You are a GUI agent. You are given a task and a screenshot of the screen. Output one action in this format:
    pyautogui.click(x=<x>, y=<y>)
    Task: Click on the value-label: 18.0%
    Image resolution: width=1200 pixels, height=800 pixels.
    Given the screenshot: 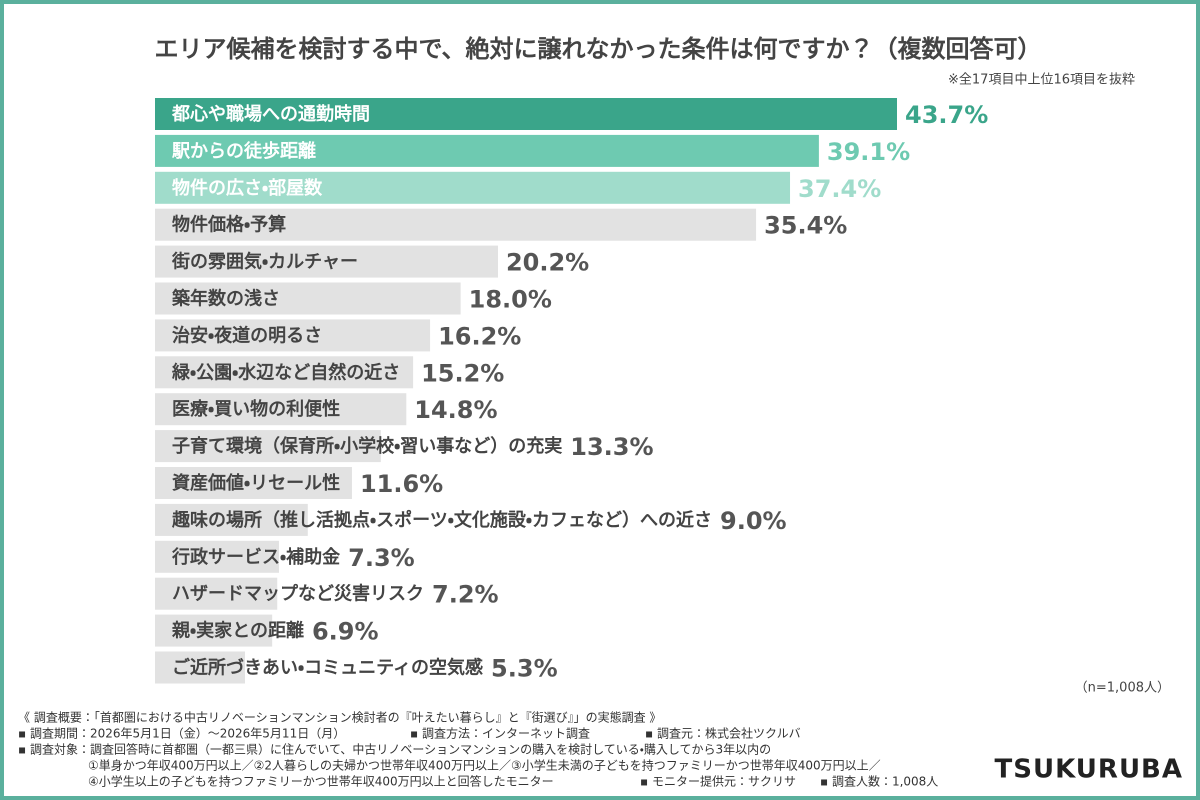 What is the action you would take?
    pyautogui.click(x=510, y=300)
    